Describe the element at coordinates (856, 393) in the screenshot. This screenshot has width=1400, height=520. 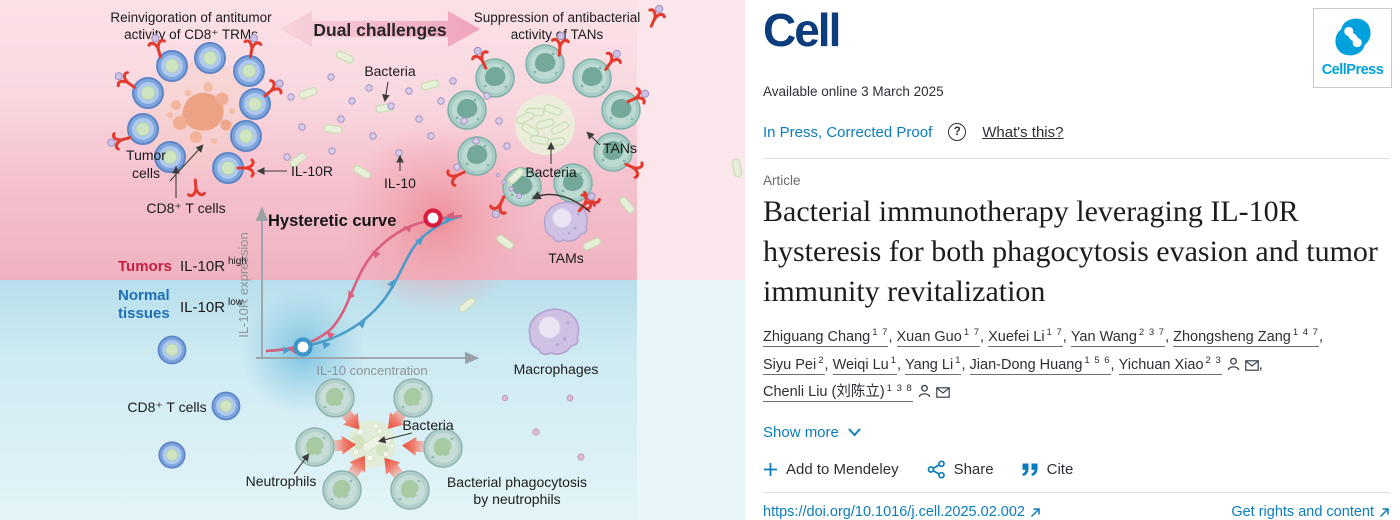
I see `author-chenli-liu-: Chenli Liu (刘陈立) 1 3 8` at that location.